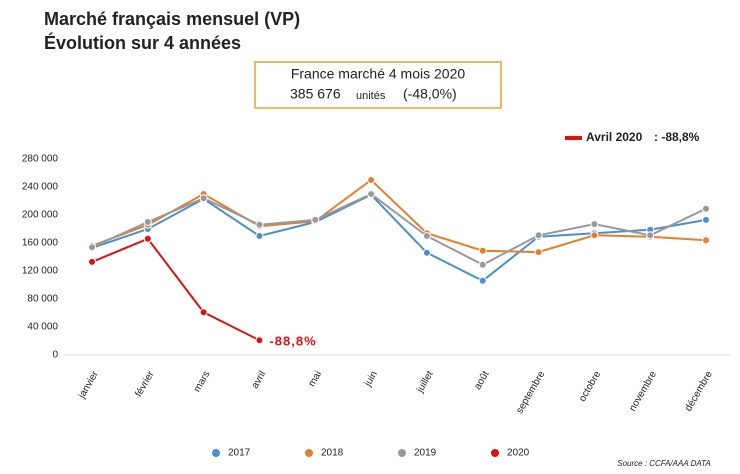  I want to click on summary-line: France marché 4 mois 2020, so click(378, 74).